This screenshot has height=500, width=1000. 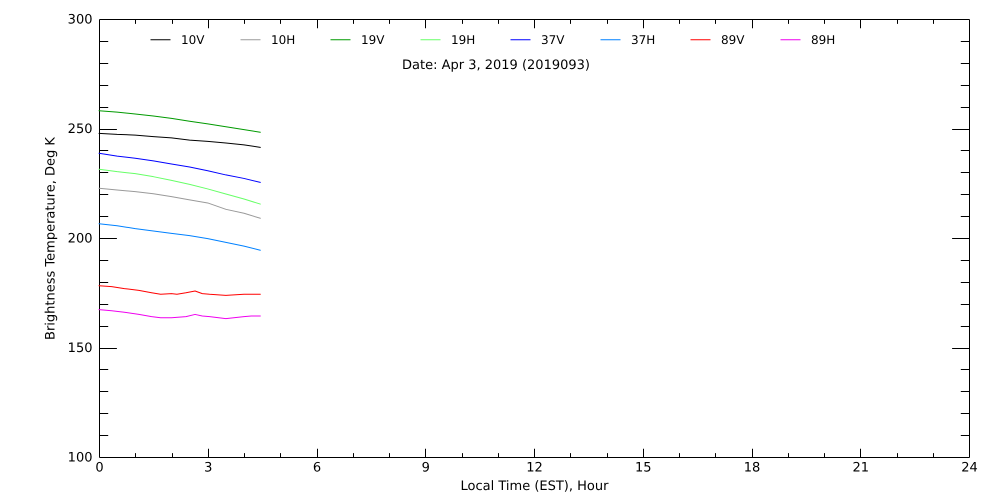 I want to click on y-tick-label: 100, so click(x=80, y=458).